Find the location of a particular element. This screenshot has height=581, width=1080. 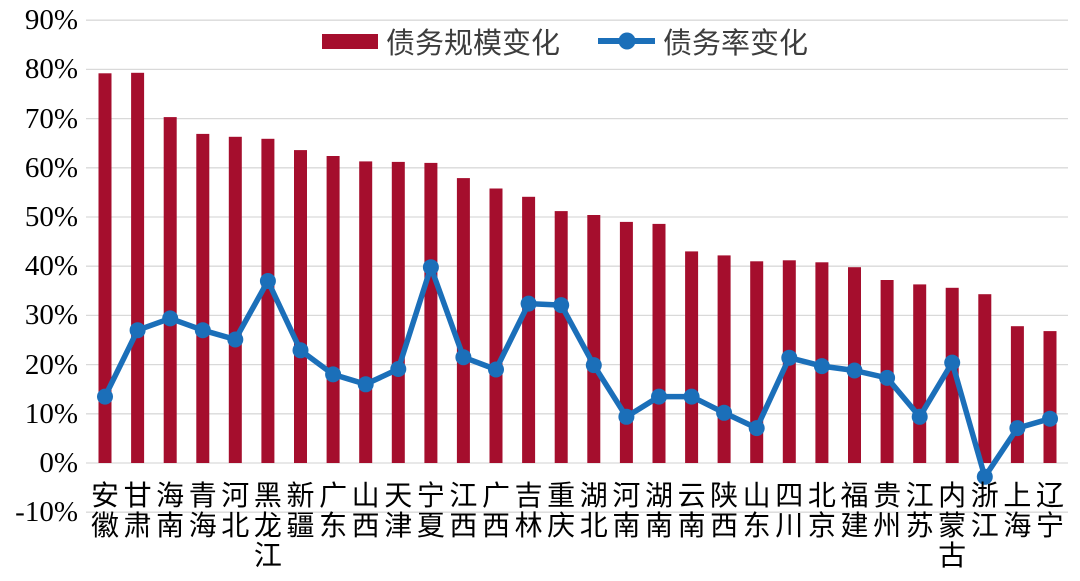

bar-甘肃 is located at coordinates (138, 268).